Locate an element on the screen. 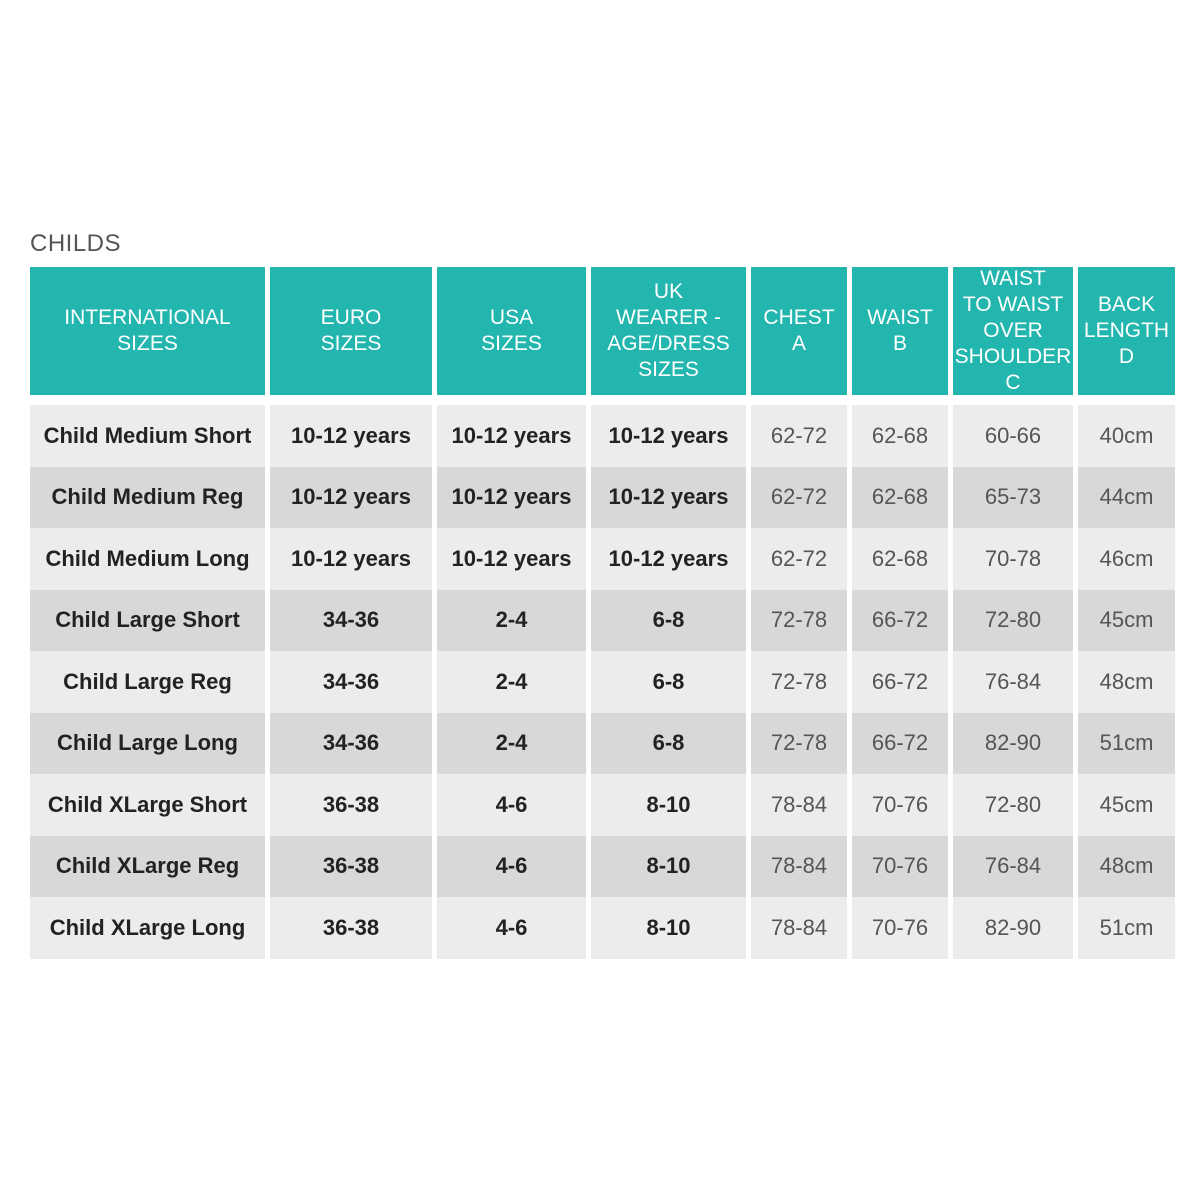  header-line: LENGTH is located at coordinates (1126, 330).